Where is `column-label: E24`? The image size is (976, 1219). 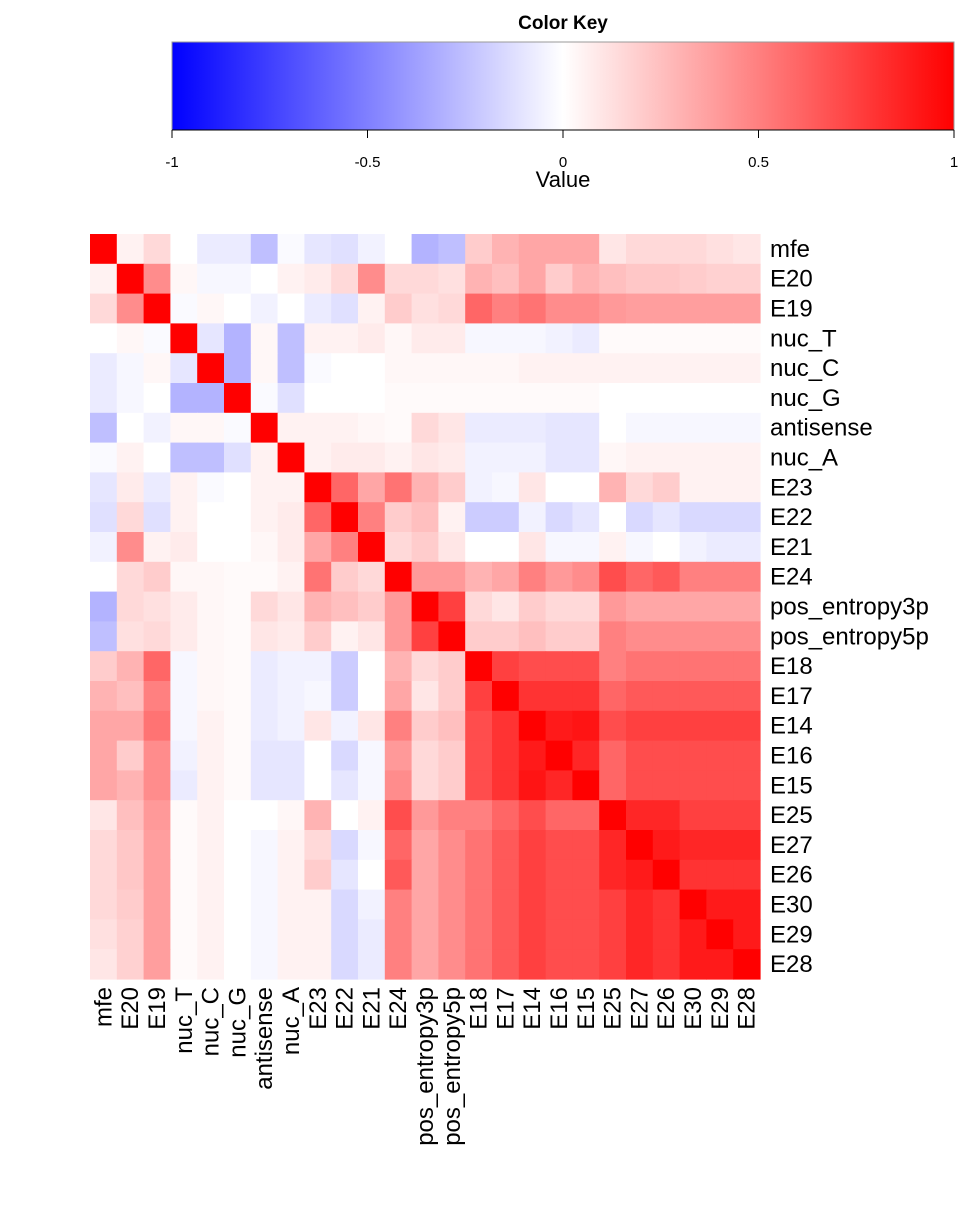 column-label: E24 is located at coordinates (398, 1008).